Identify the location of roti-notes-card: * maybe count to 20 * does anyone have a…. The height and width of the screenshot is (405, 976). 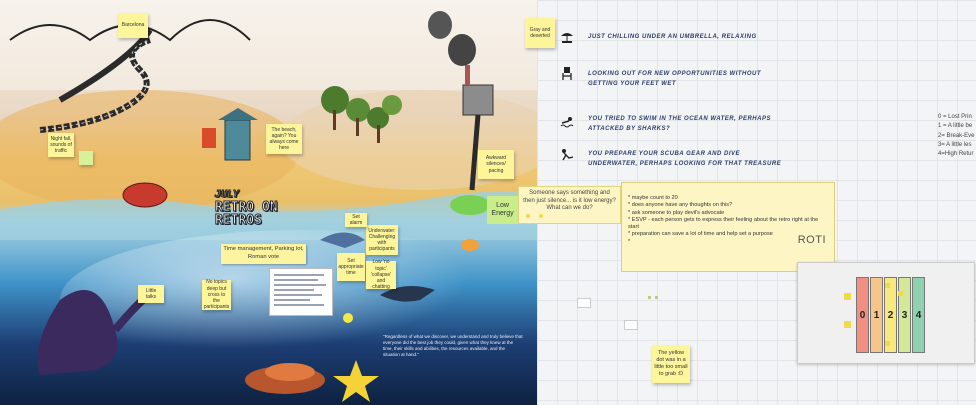
(728, 227).